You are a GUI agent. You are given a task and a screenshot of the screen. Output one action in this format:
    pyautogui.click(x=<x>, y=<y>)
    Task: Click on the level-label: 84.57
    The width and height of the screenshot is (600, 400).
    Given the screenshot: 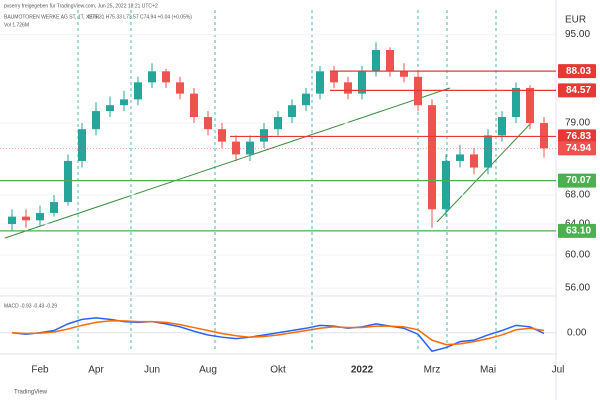 What is the action you would take?
    pyautogui.click(x=578, y=90)
    